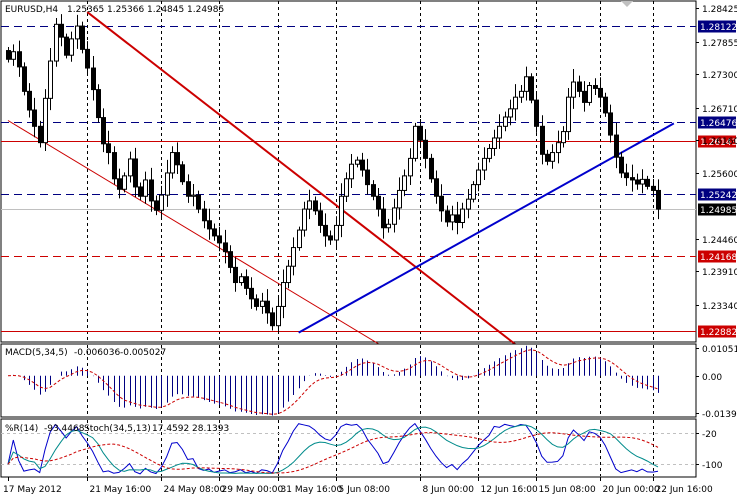  Describe the element at coordinates (36, 353) in the screenshot. I see `macd-label: MACD(5,34,5)` at that location.